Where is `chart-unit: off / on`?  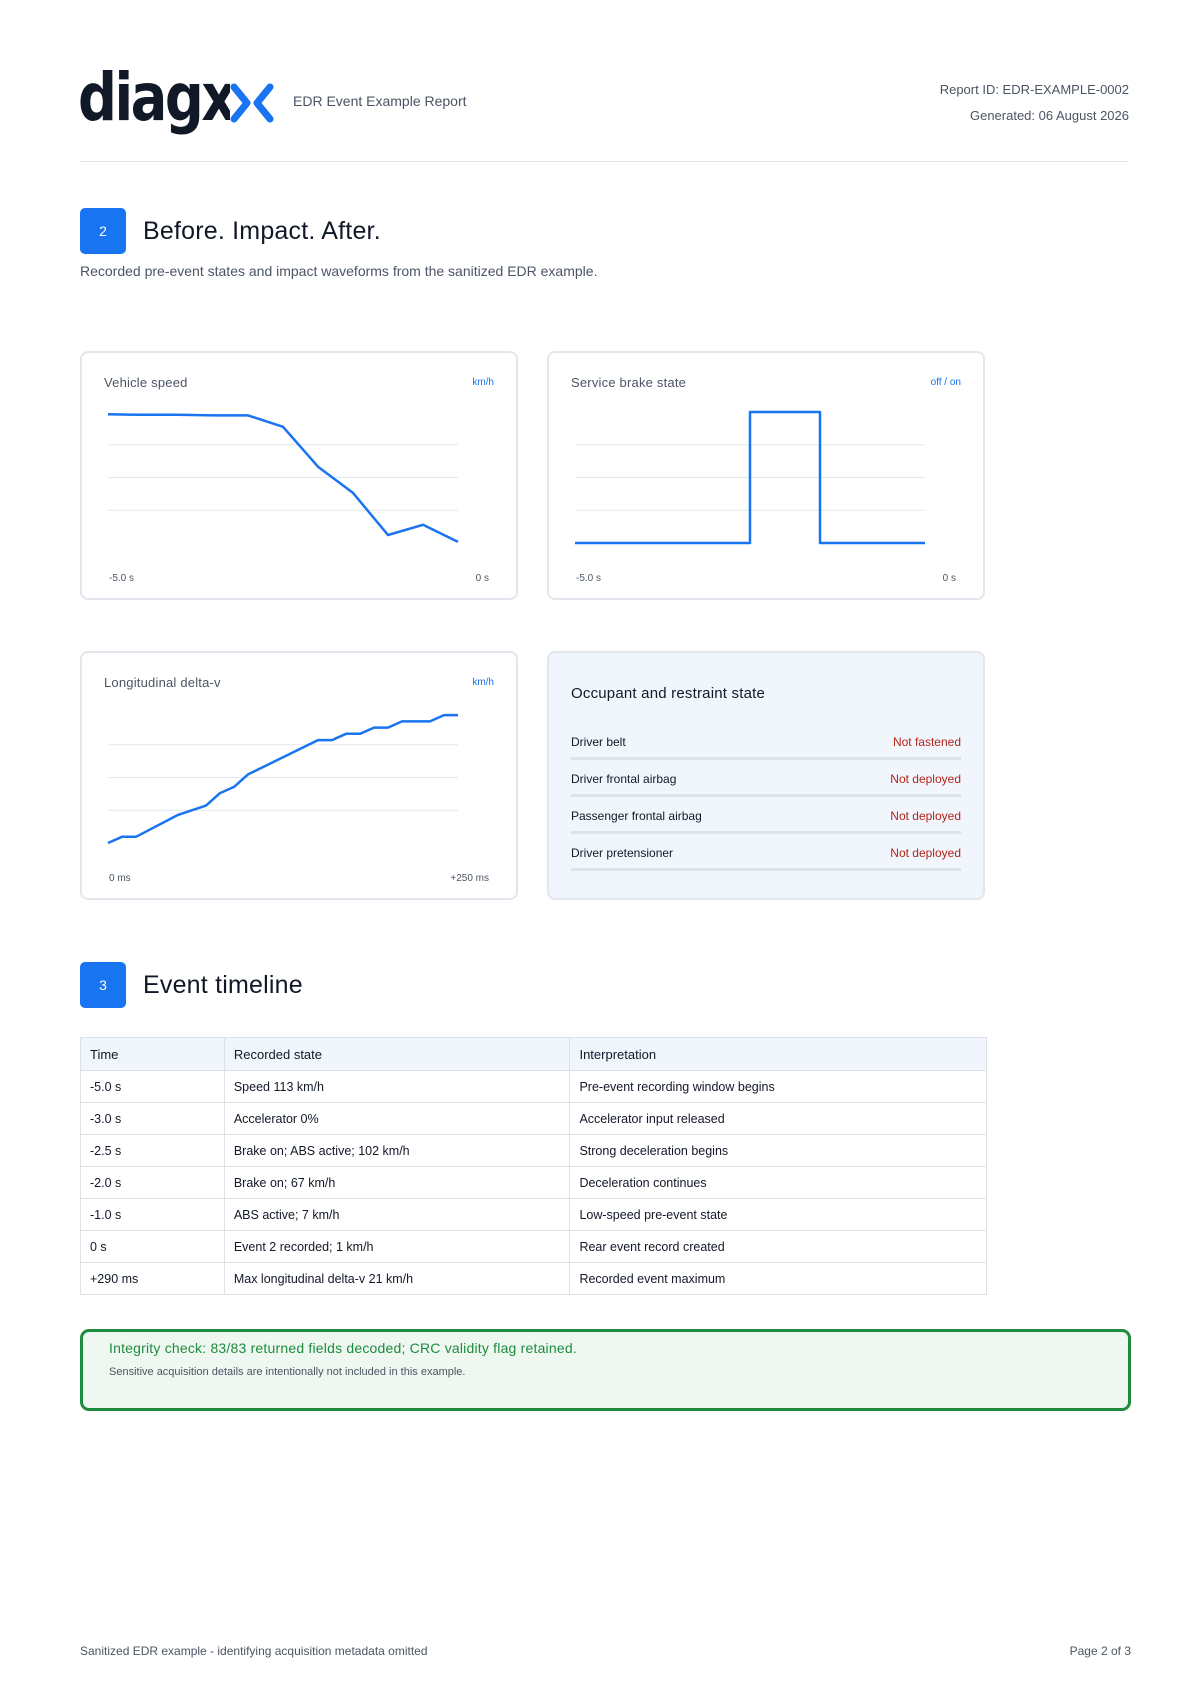 chart-unit: off / on is located at coordinates (945, 382).